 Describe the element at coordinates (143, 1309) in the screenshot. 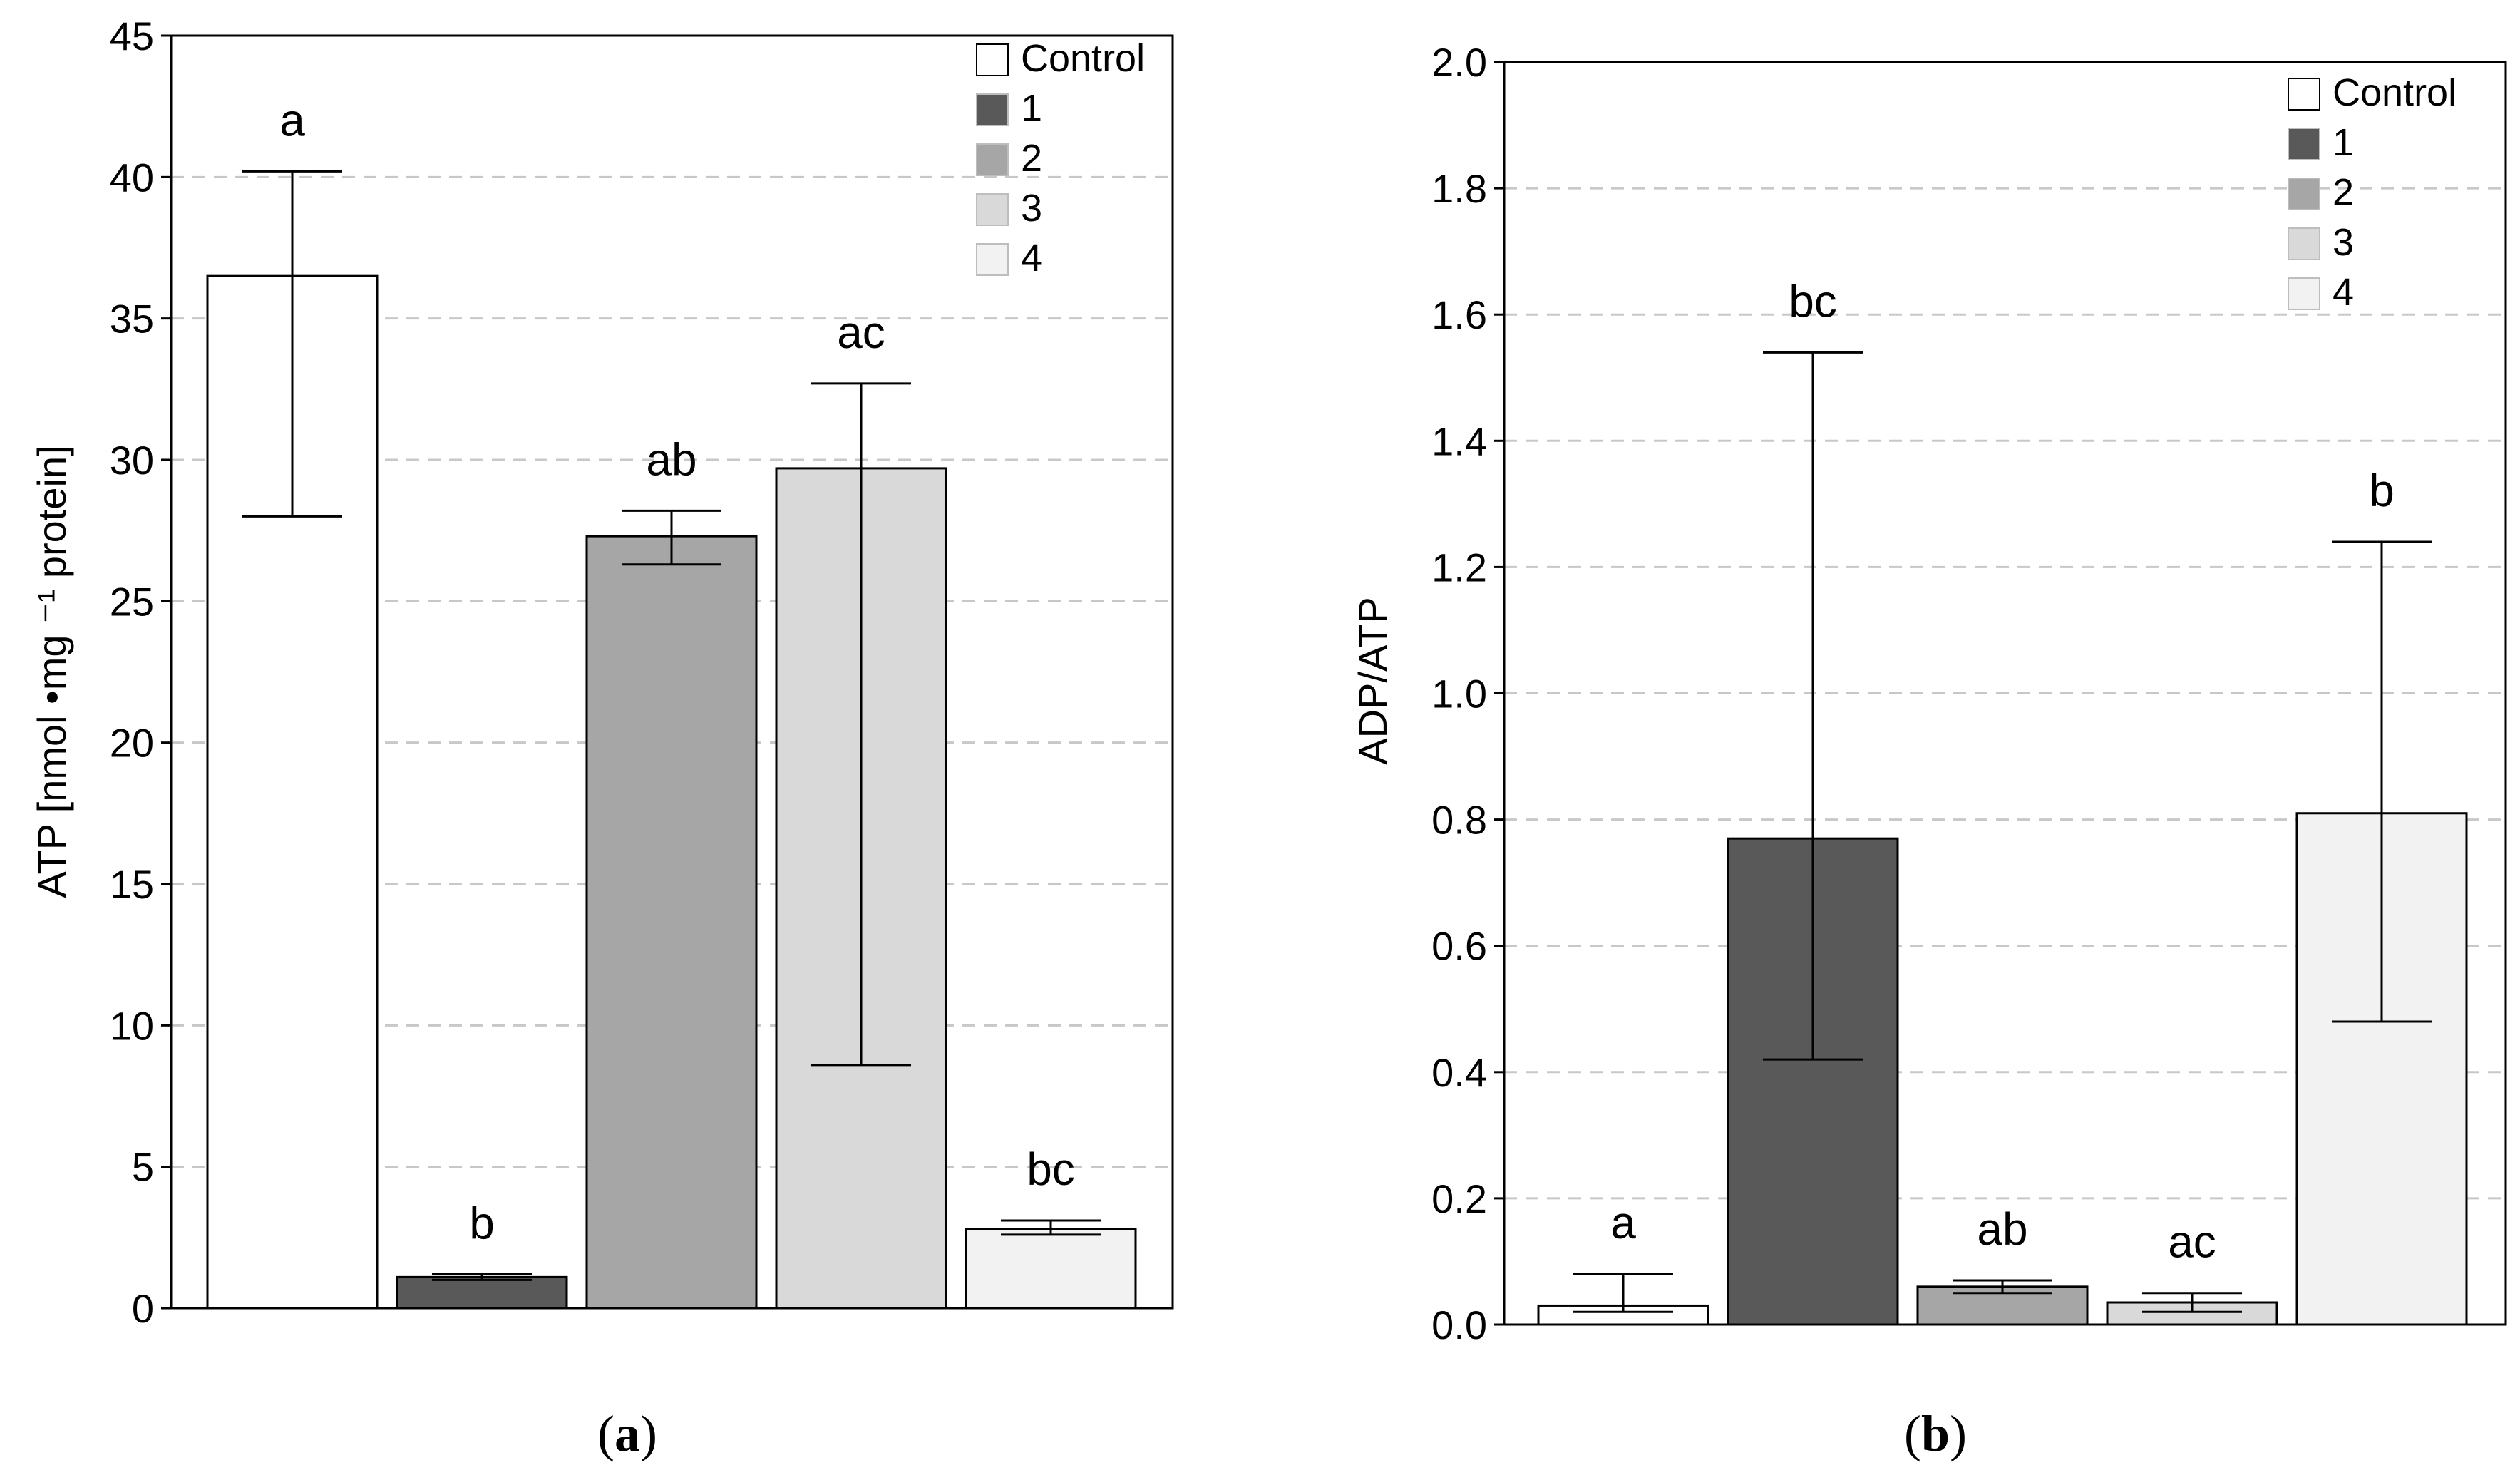

I see `y-tick-label: 0` at that location.